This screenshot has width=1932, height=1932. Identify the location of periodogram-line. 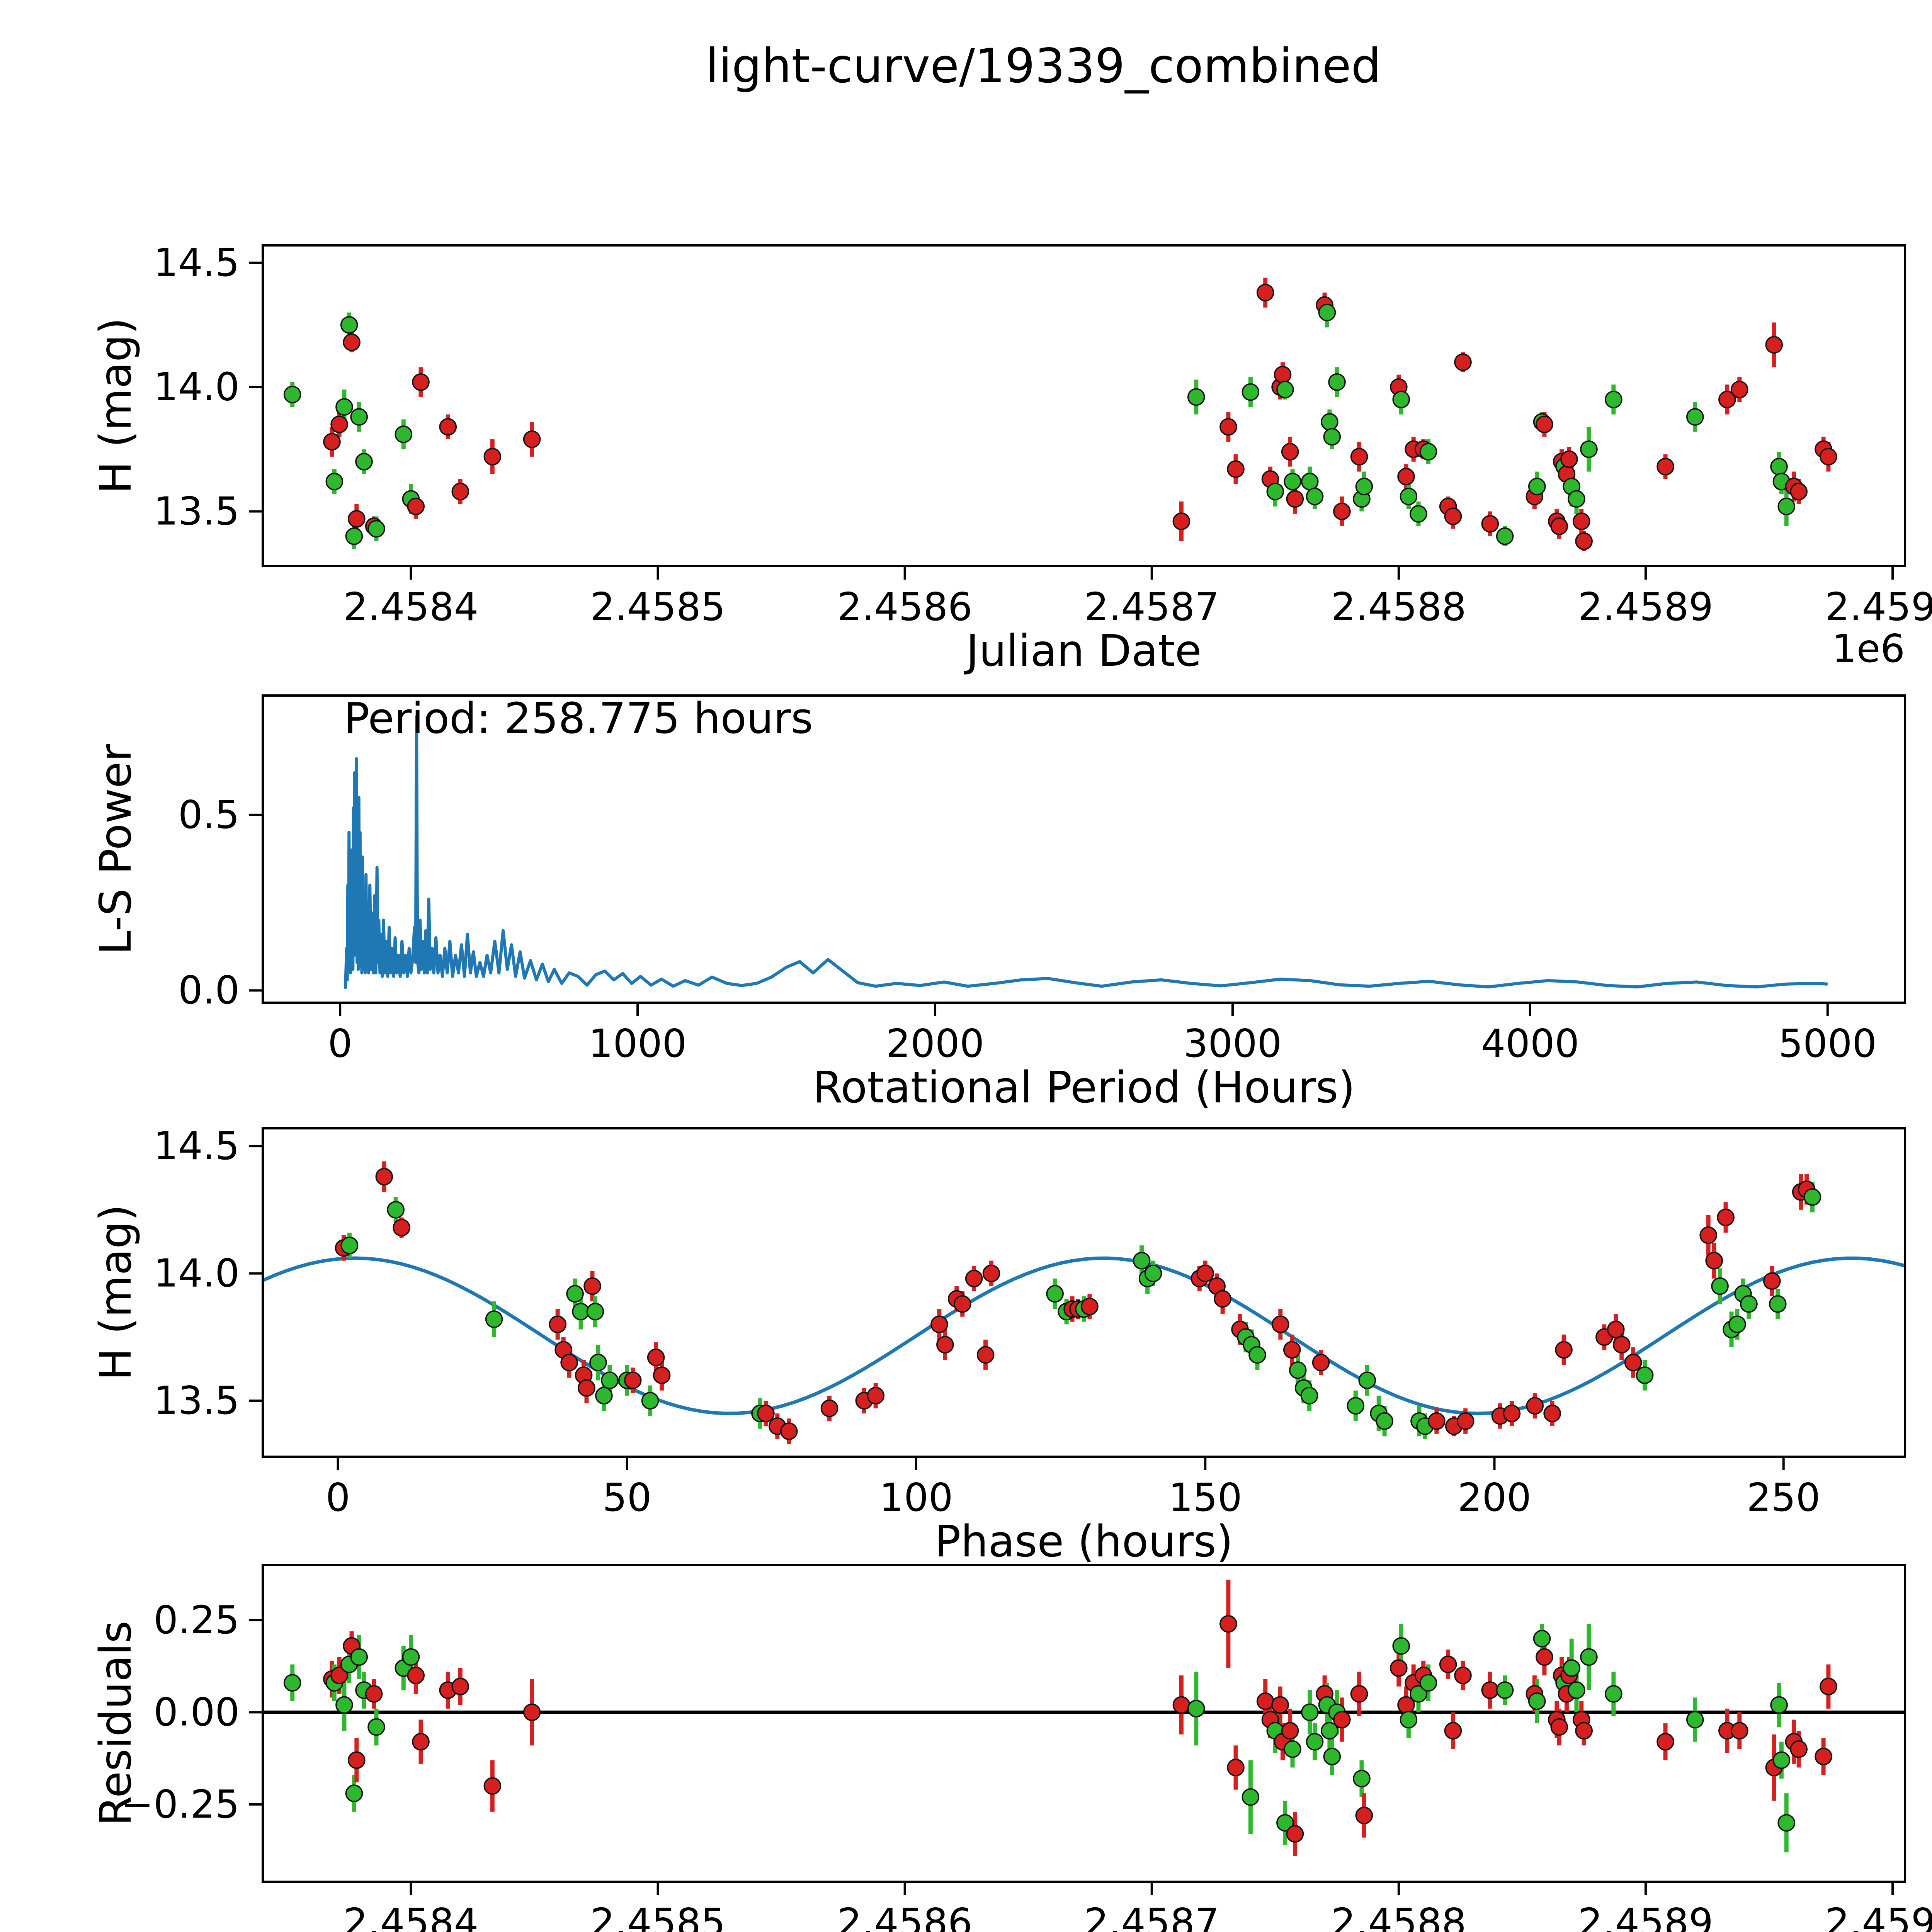
(1086, 852).